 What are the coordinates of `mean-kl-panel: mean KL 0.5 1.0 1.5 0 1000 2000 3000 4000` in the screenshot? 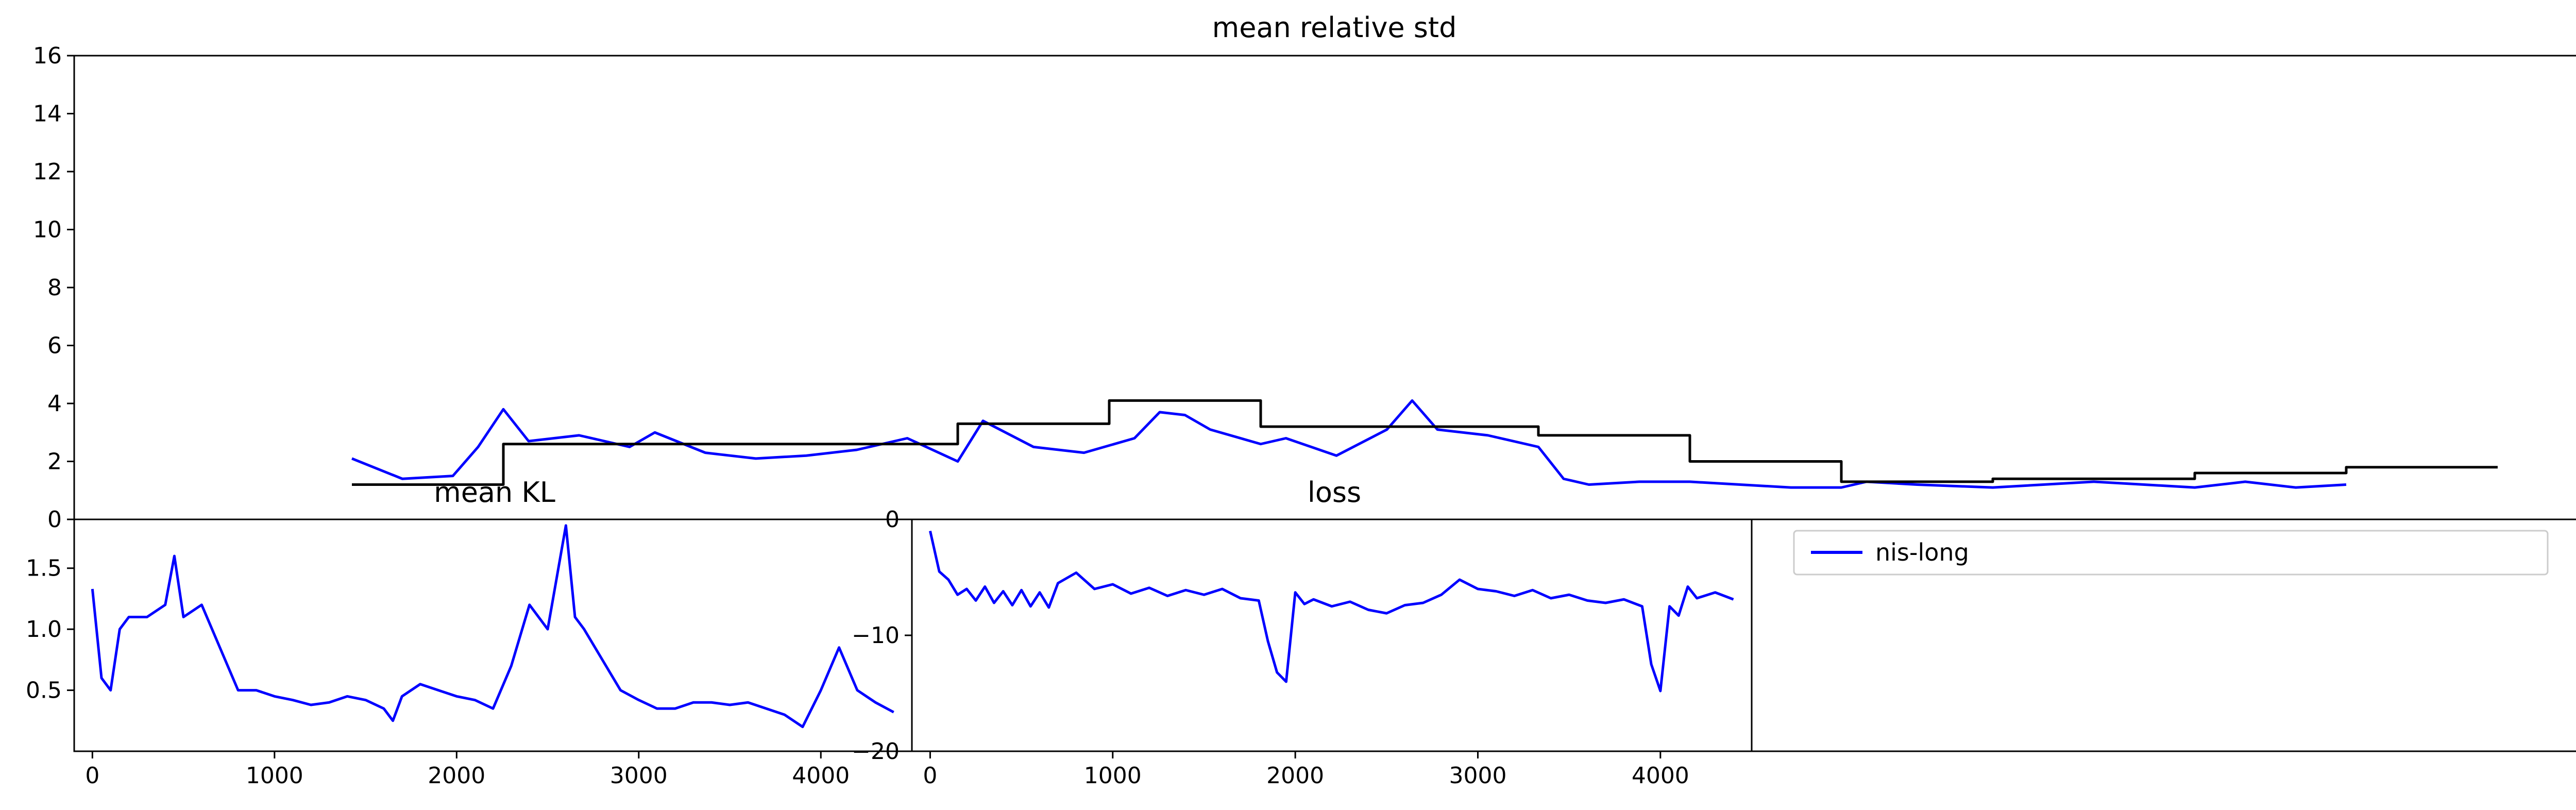 It's located at (469, 632).